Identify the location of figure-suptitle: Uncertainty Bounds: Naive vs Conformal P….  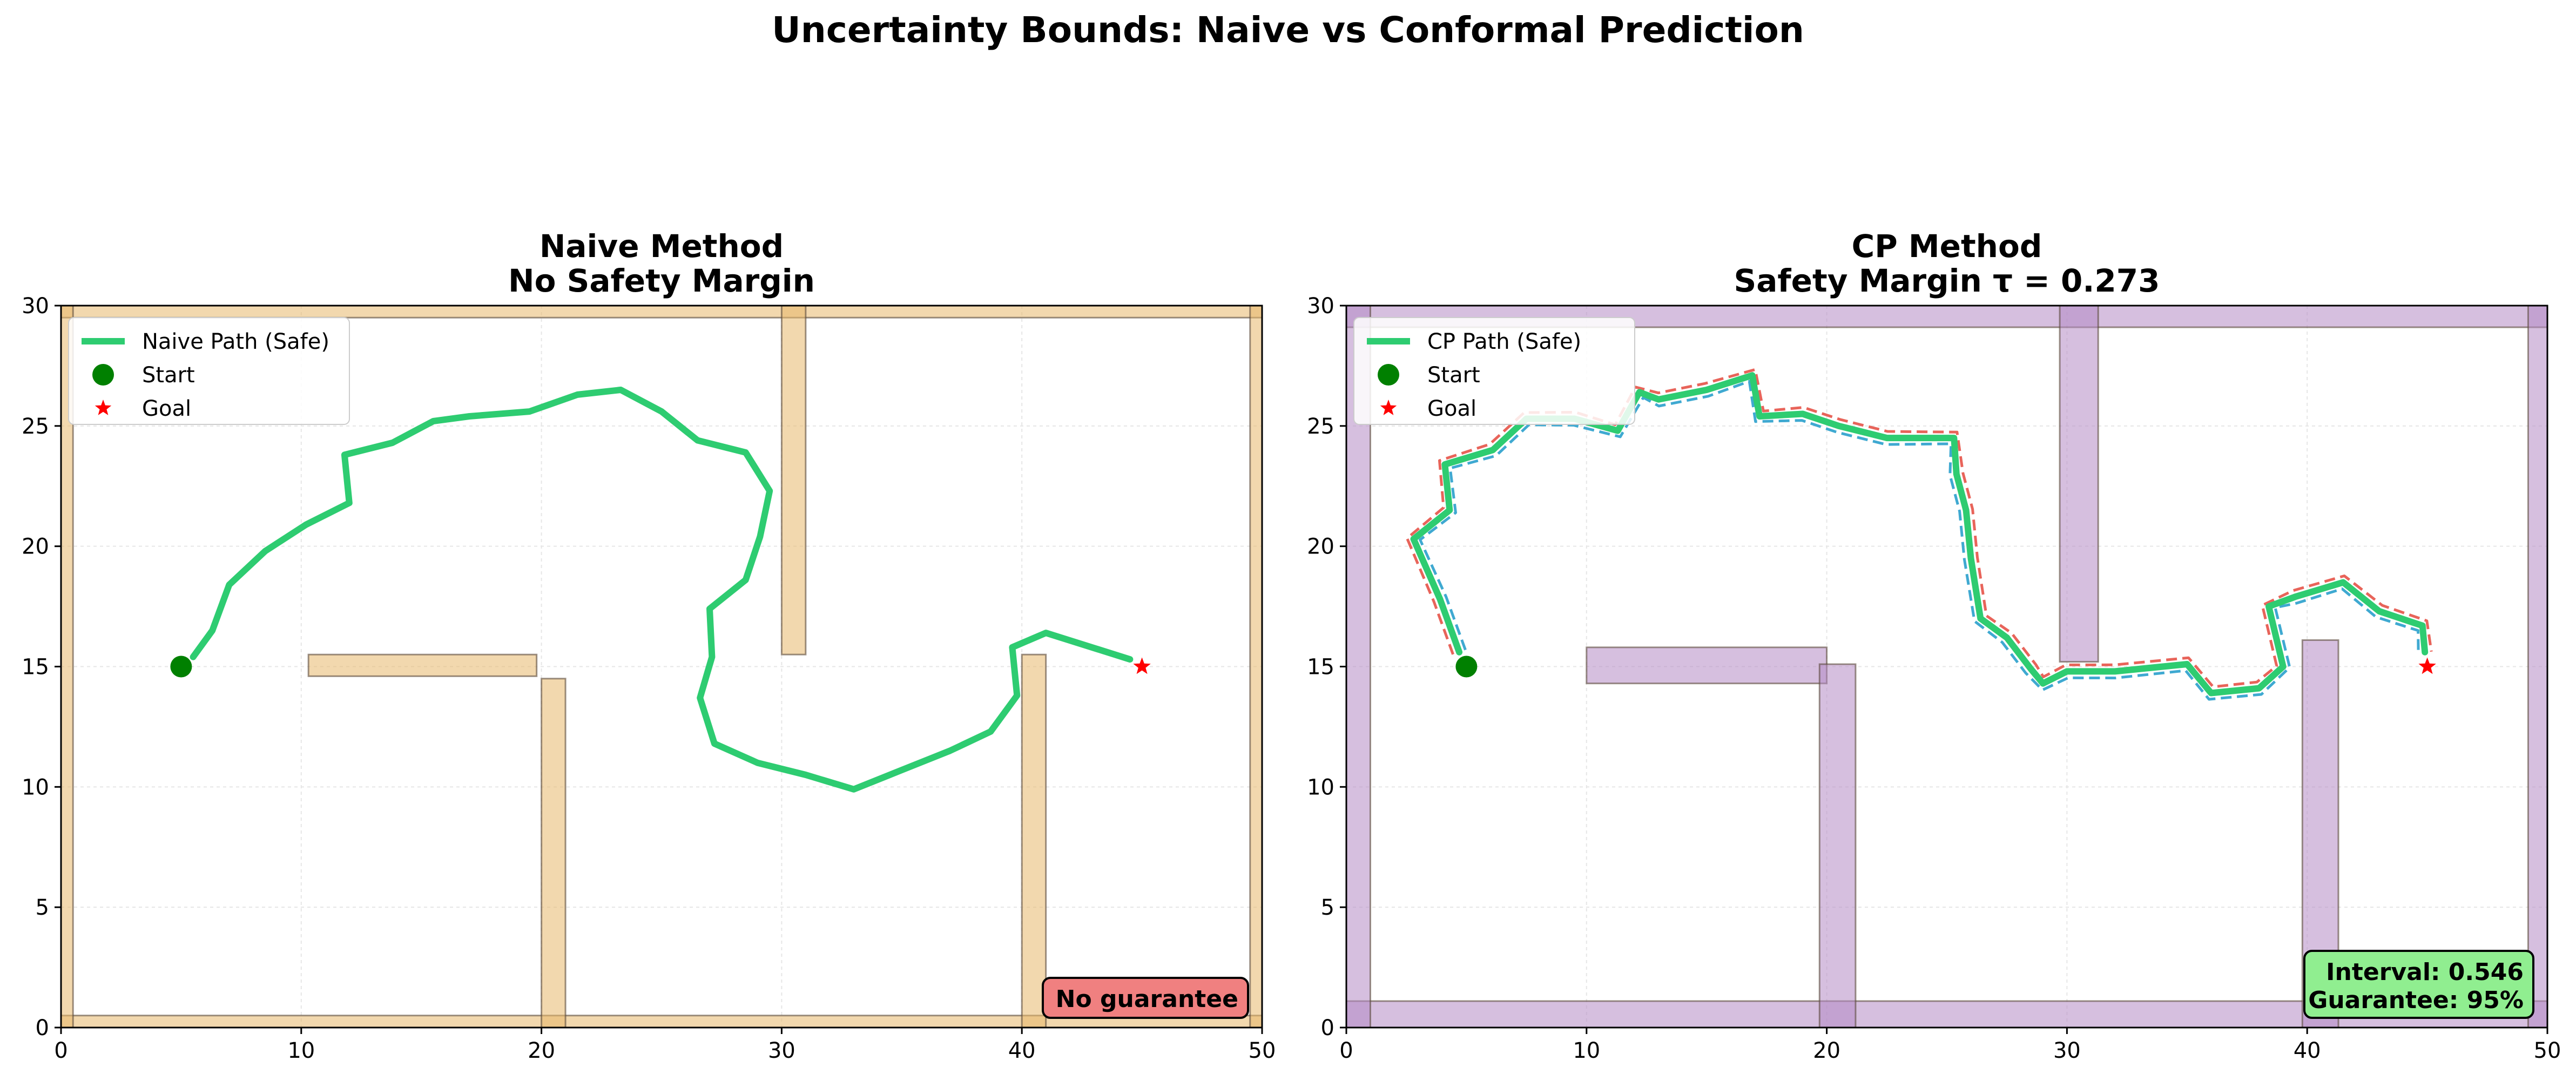
(1288, 30).